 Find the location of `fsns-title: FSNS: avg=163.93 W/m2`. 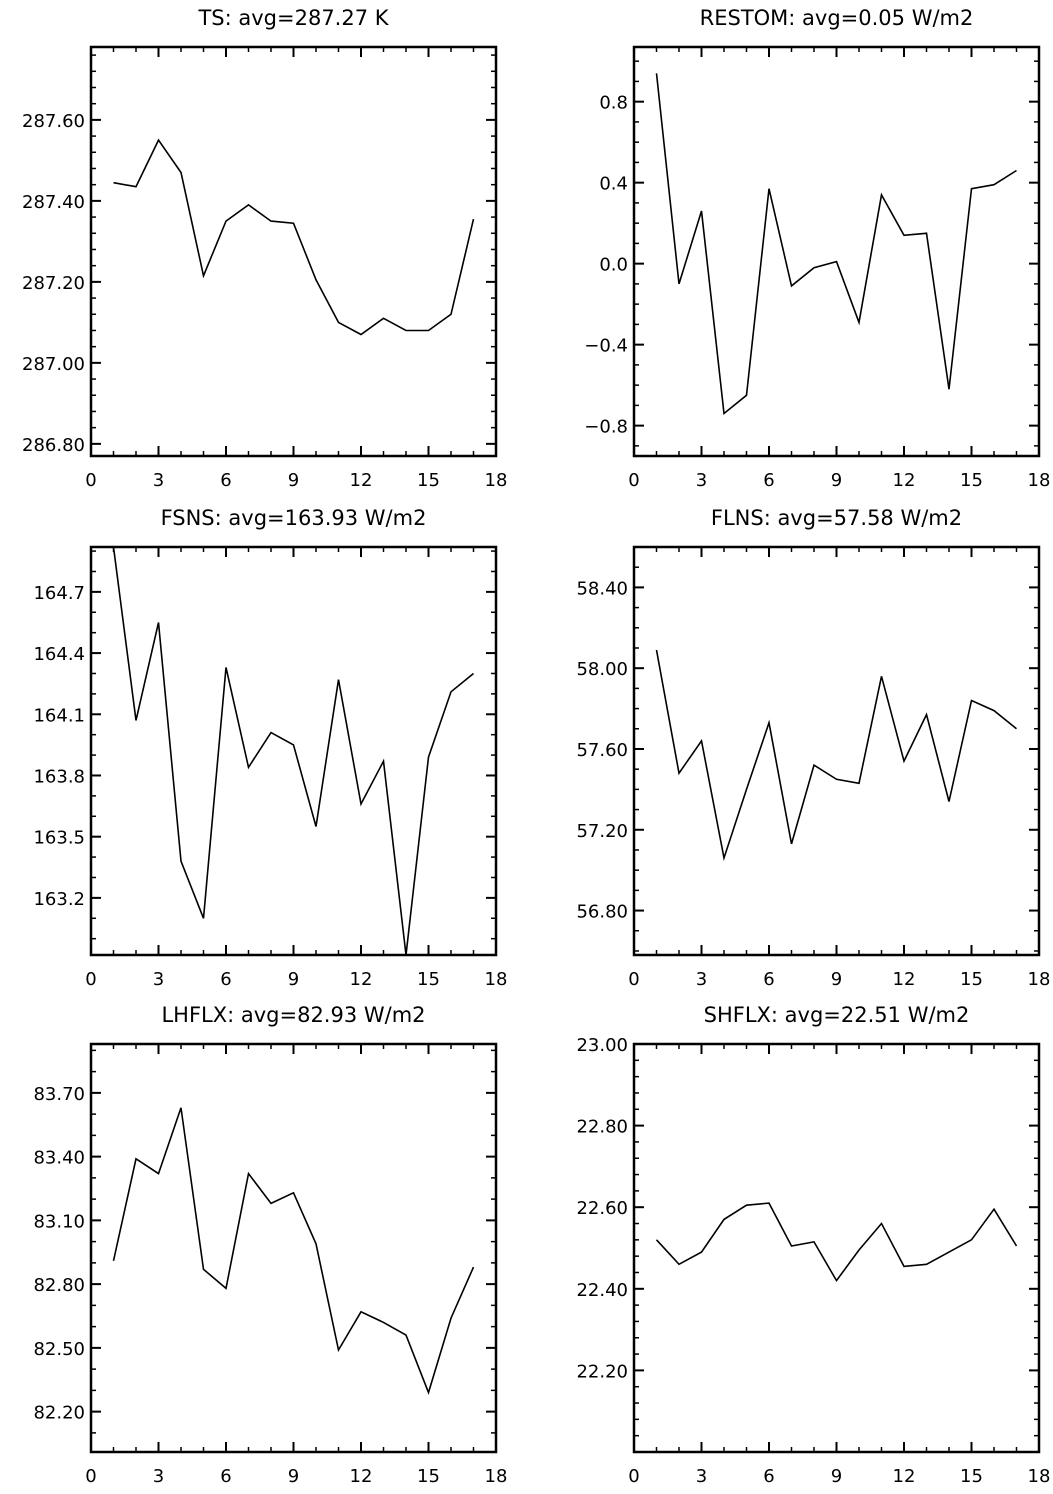

fsns-title: FSNS: avg=163.93 W/m2 is located at coordinates (294, 518).